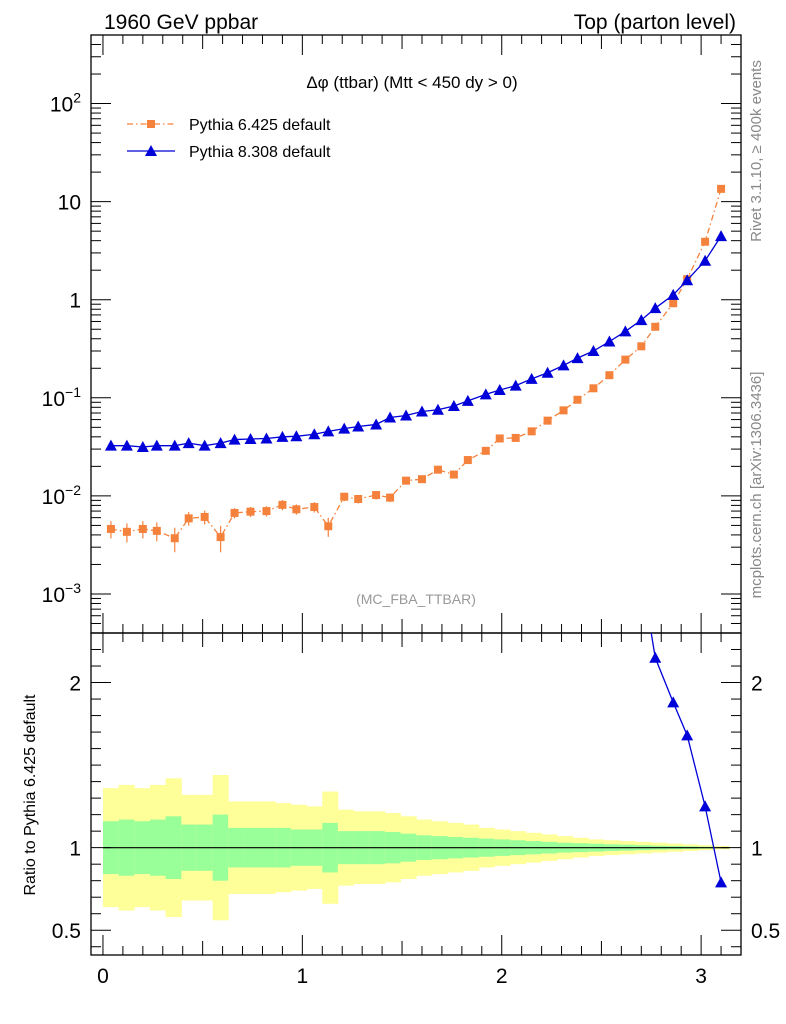  I want to click on y-tick-label: 10⁻³, so click(62, 593).